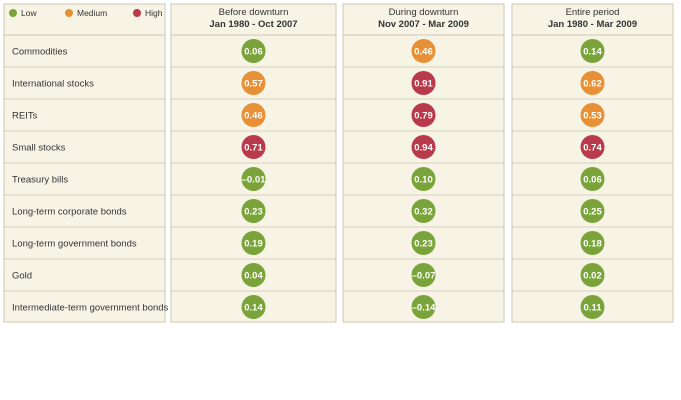 Image resolution: width=681 pixels, height=400 pixels. I want to click on value-label: 0.57, so click(253, 84).